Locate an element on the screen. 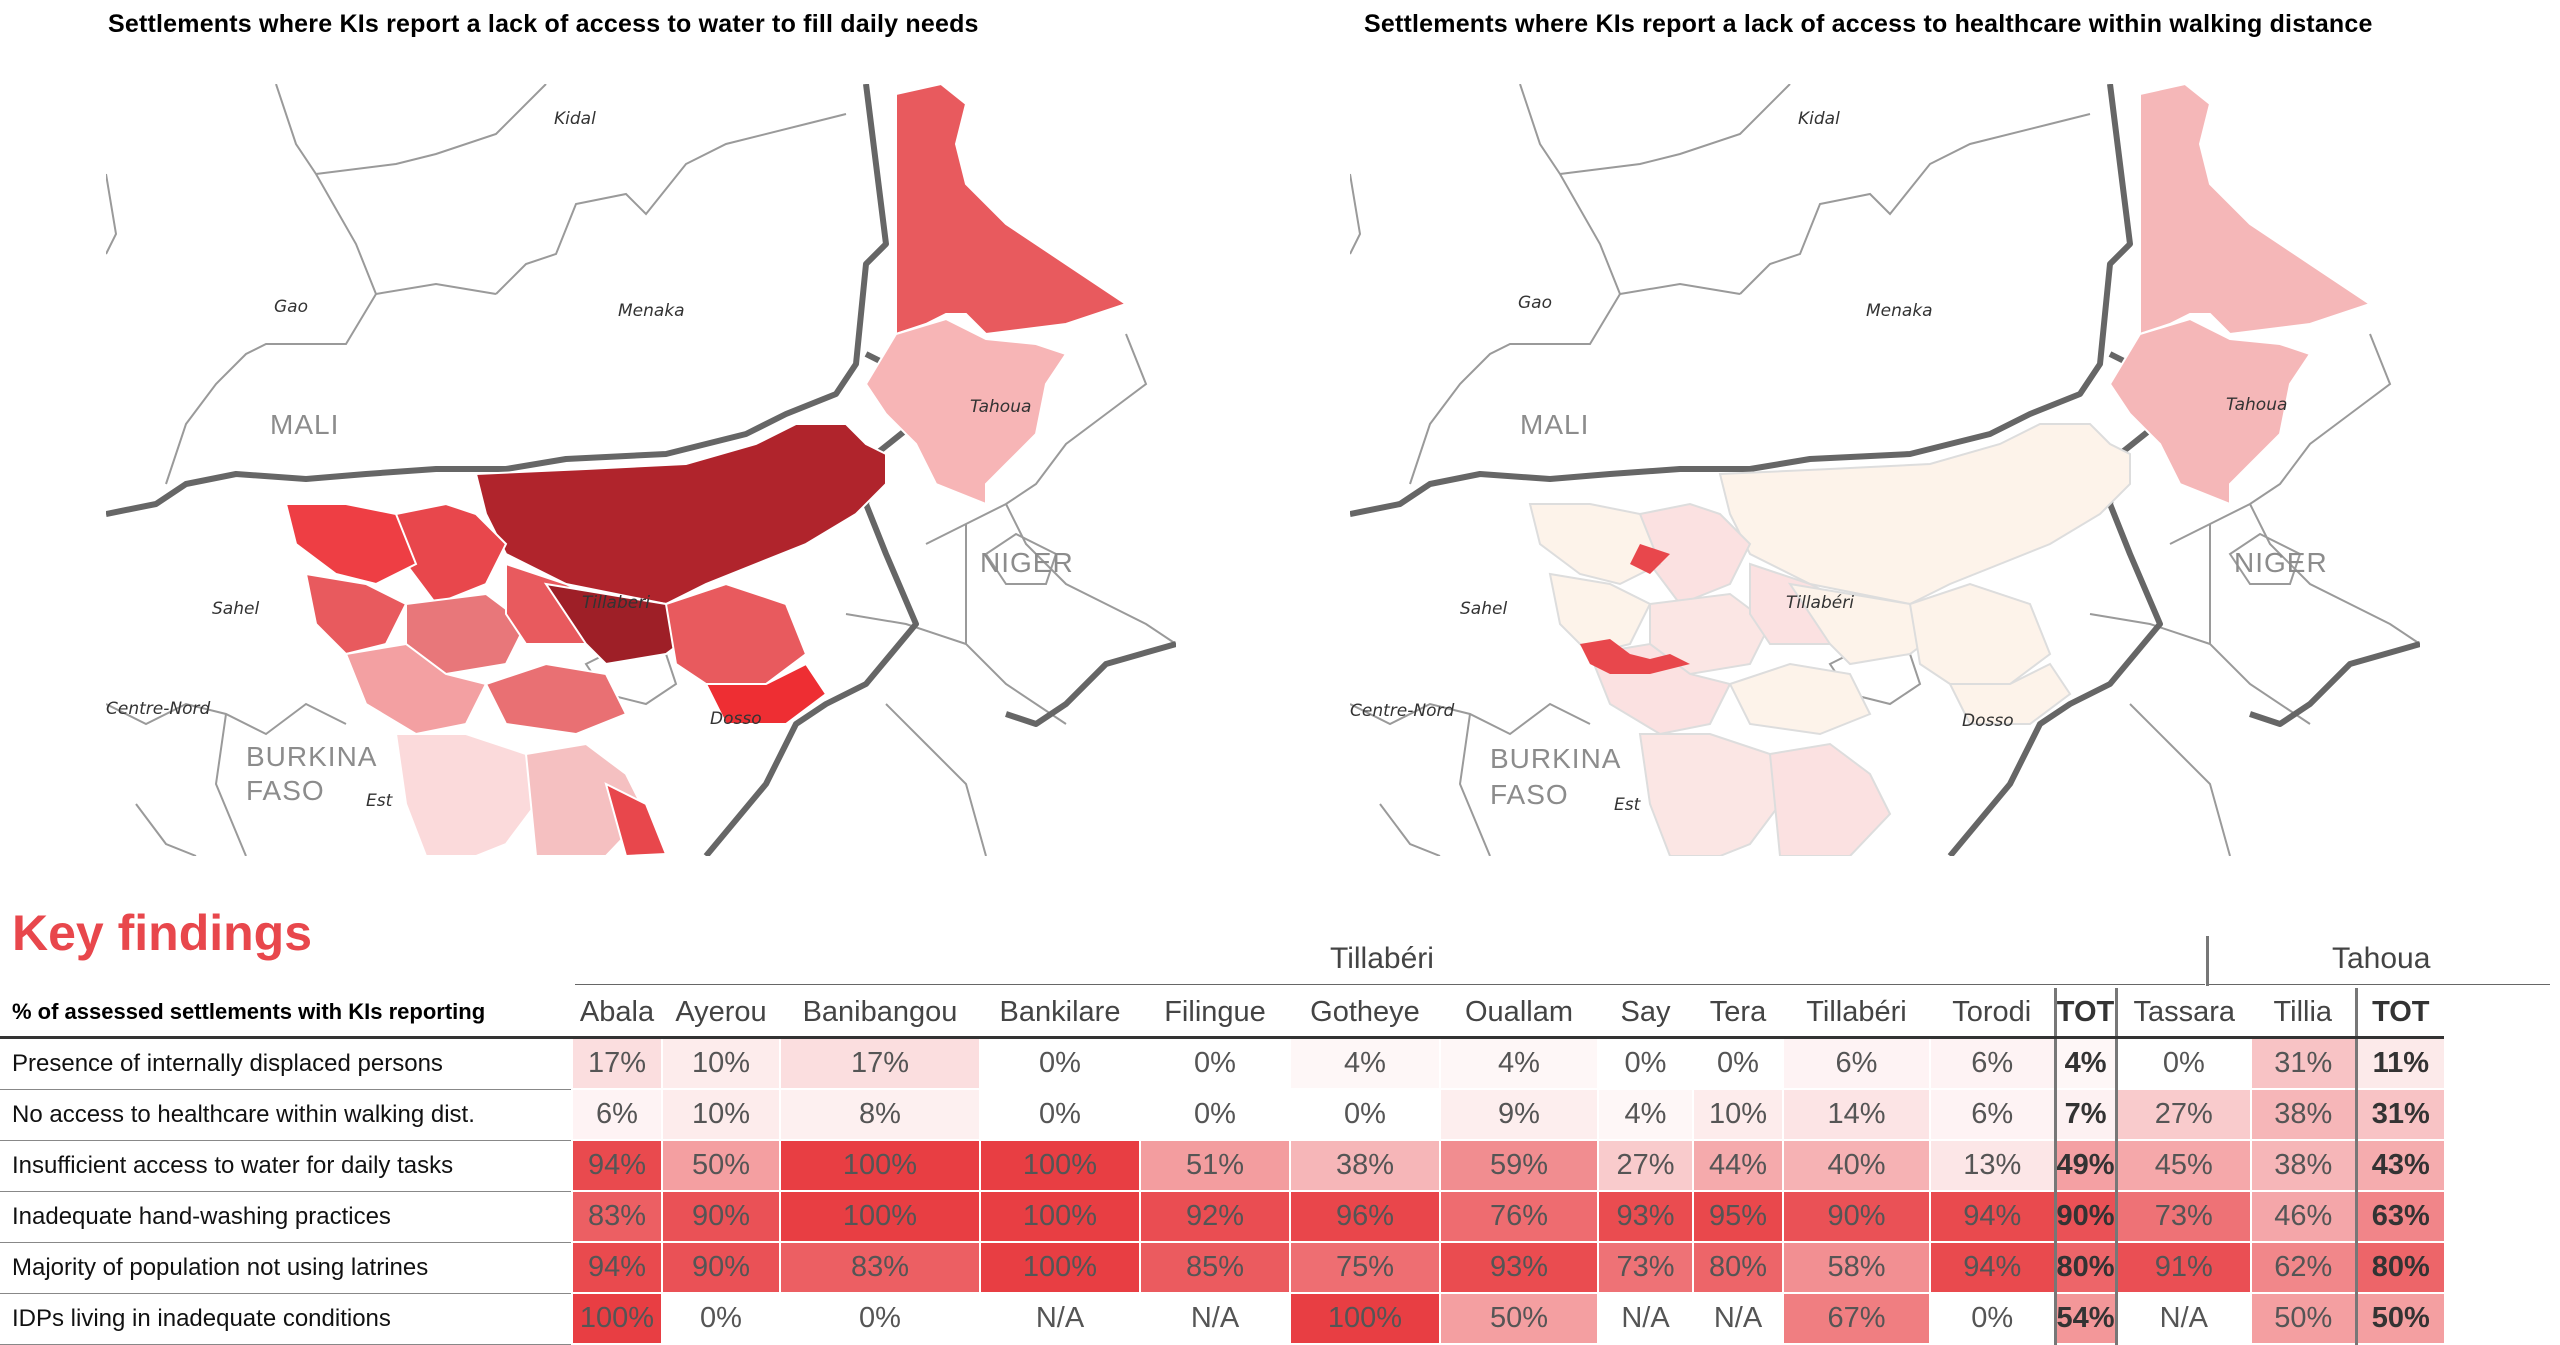  table-cell: 83% is located at coordinates (879, 1268).